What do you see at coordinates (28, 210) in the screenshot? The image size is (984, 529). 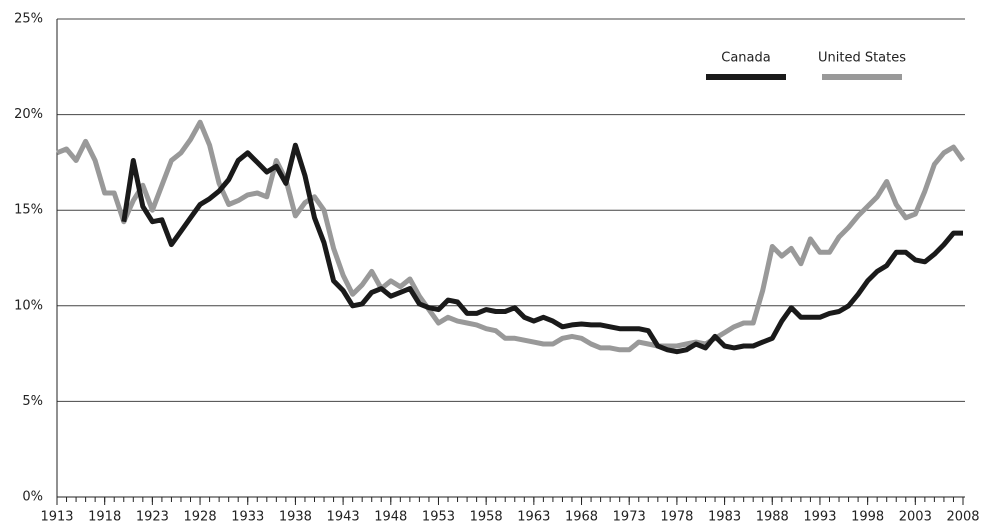 I see `y-tick-label: 15%` at bounding box center [28, 210].